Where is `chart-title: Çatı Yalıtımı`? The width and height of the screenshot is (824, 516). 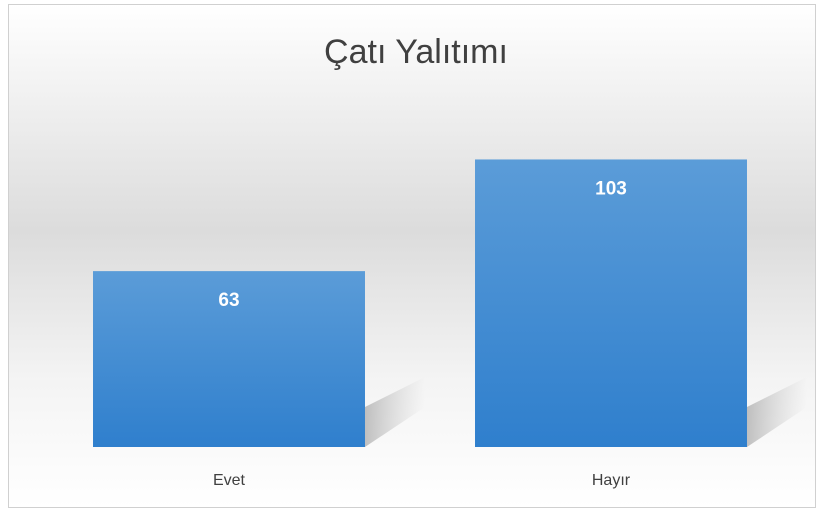 chart-title: Çatı Yalıtımı is located at coordinates (416, 52).